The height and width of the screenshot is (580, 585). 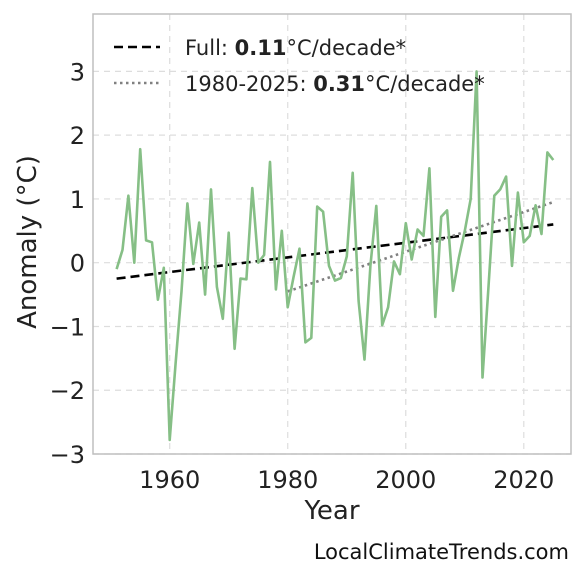 I want to click on y-tick-label: 3, so click(x=77, y=72).